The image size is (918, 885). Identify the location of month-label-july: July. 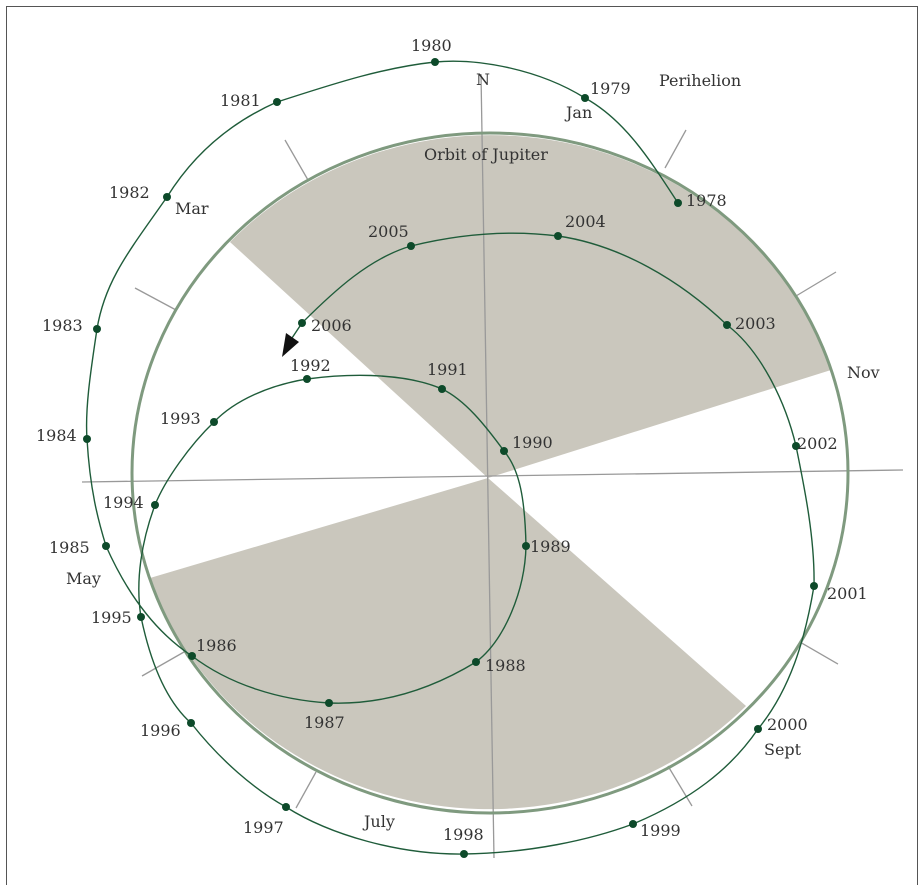
(378, 821).